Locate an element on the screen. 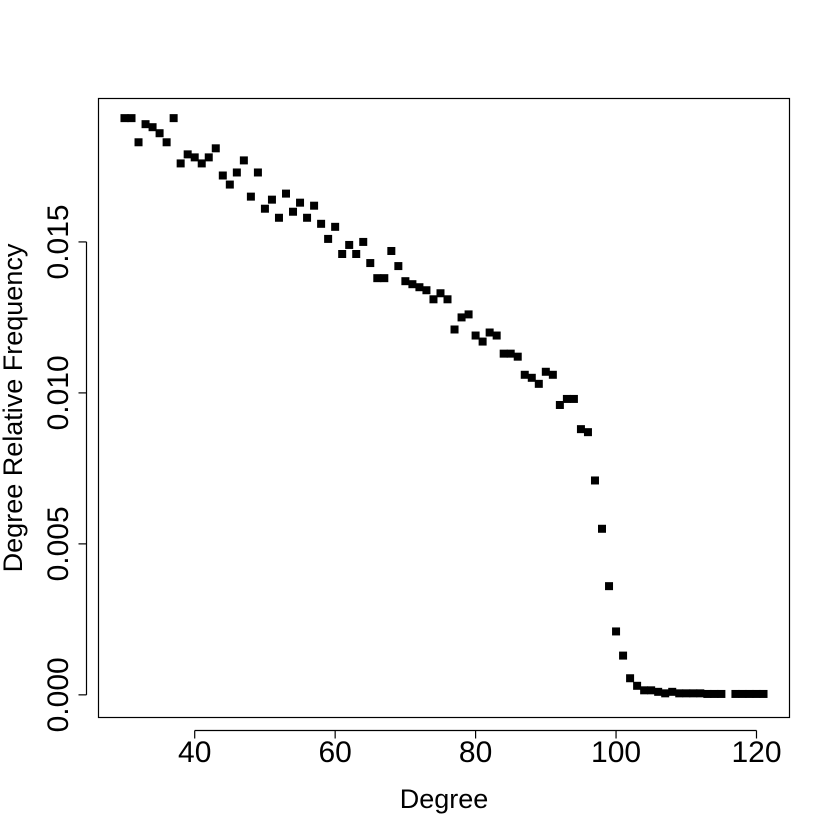  x-axis: 40 60 80 100 120 is located at coordinates (480, 749).